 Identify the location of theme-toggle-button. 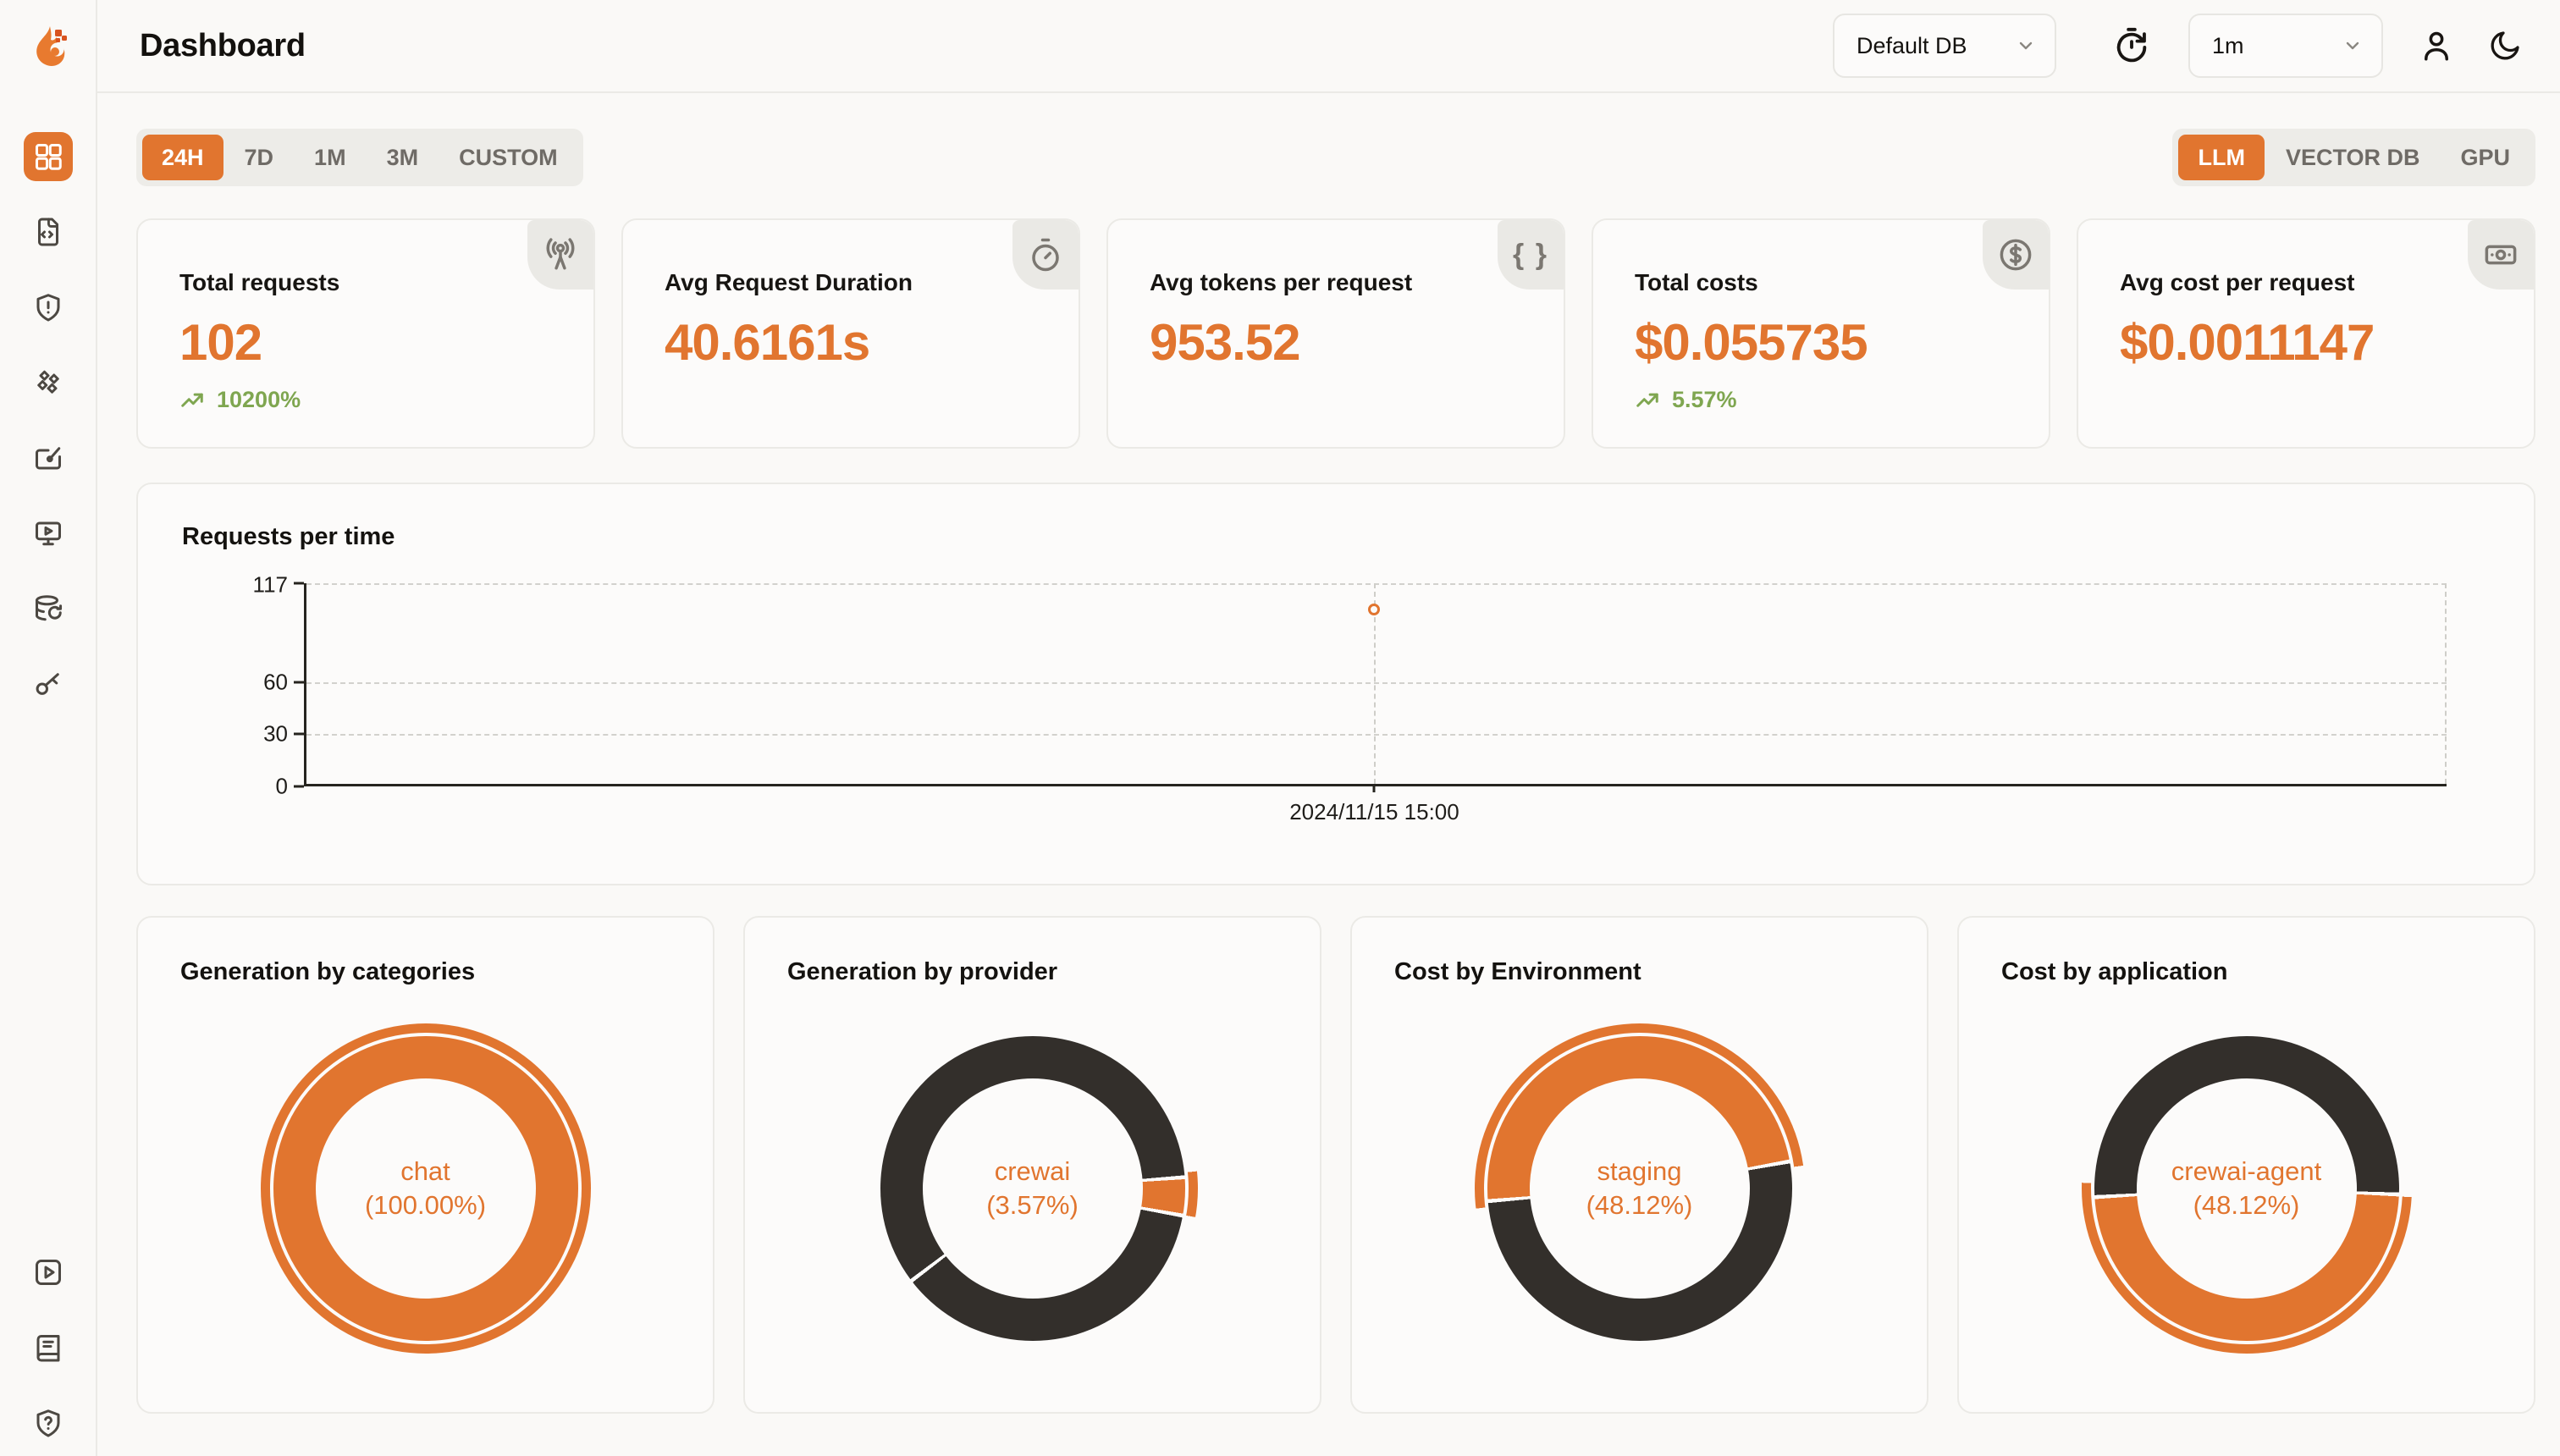
(2505, 46).